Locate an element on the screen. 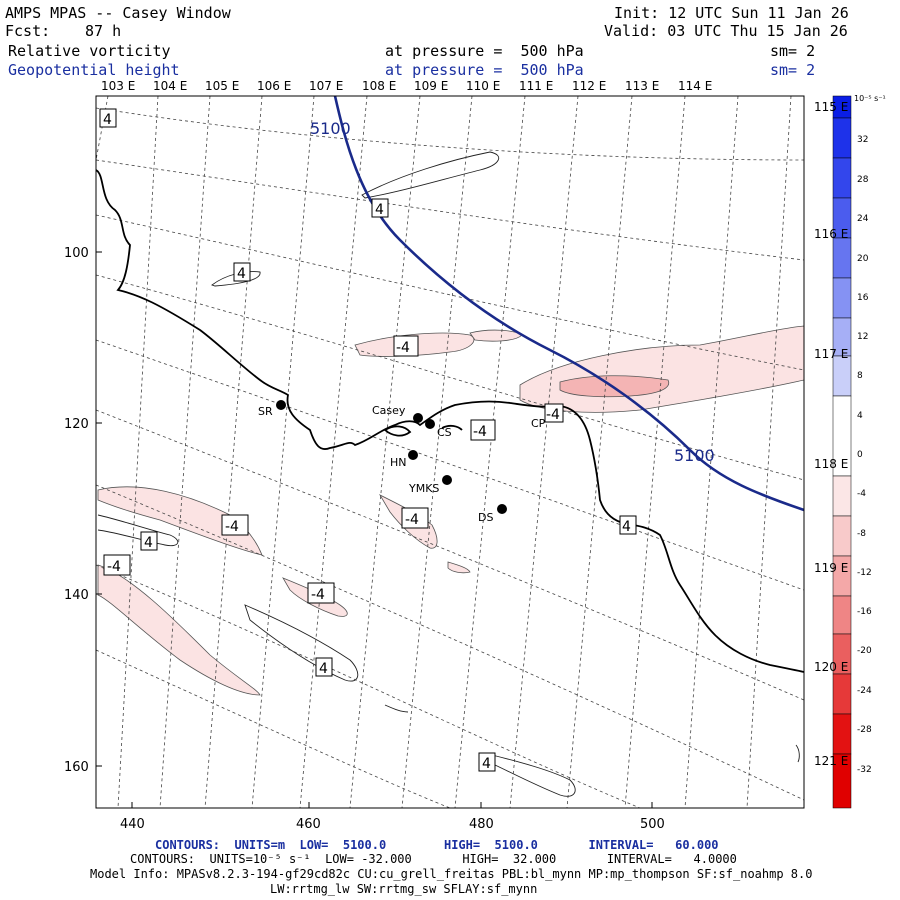  colorbar-label-neg4: -4 is located at coordinates (861, 494).